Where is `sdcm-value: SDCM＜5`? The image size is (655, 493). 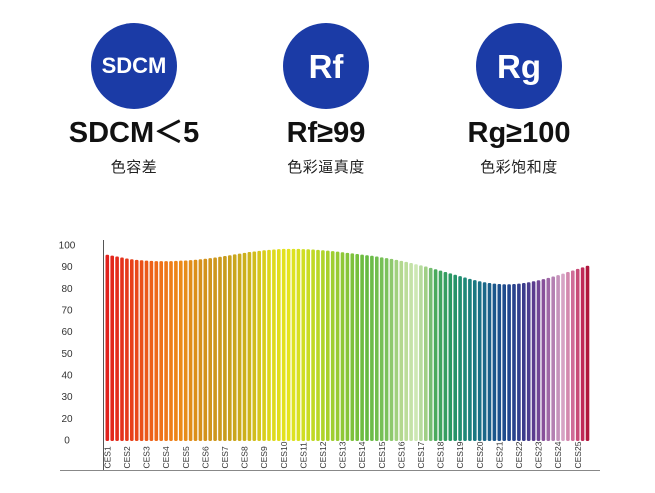
sdcm-value: SDCM＜5 is located at coordinates (134, 133).